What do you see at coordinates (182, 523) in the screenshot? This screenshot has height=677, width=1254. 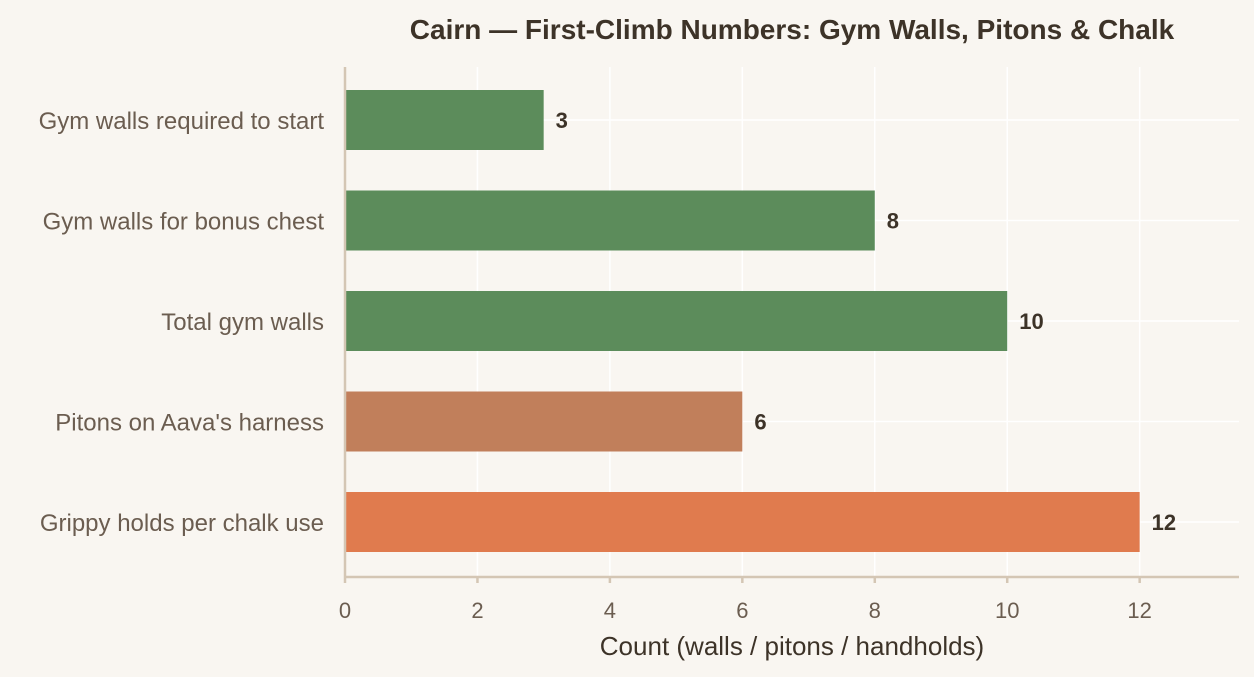 I see `category-label-4: Grippy holds per chalk use` at bounding box center [182, 523].